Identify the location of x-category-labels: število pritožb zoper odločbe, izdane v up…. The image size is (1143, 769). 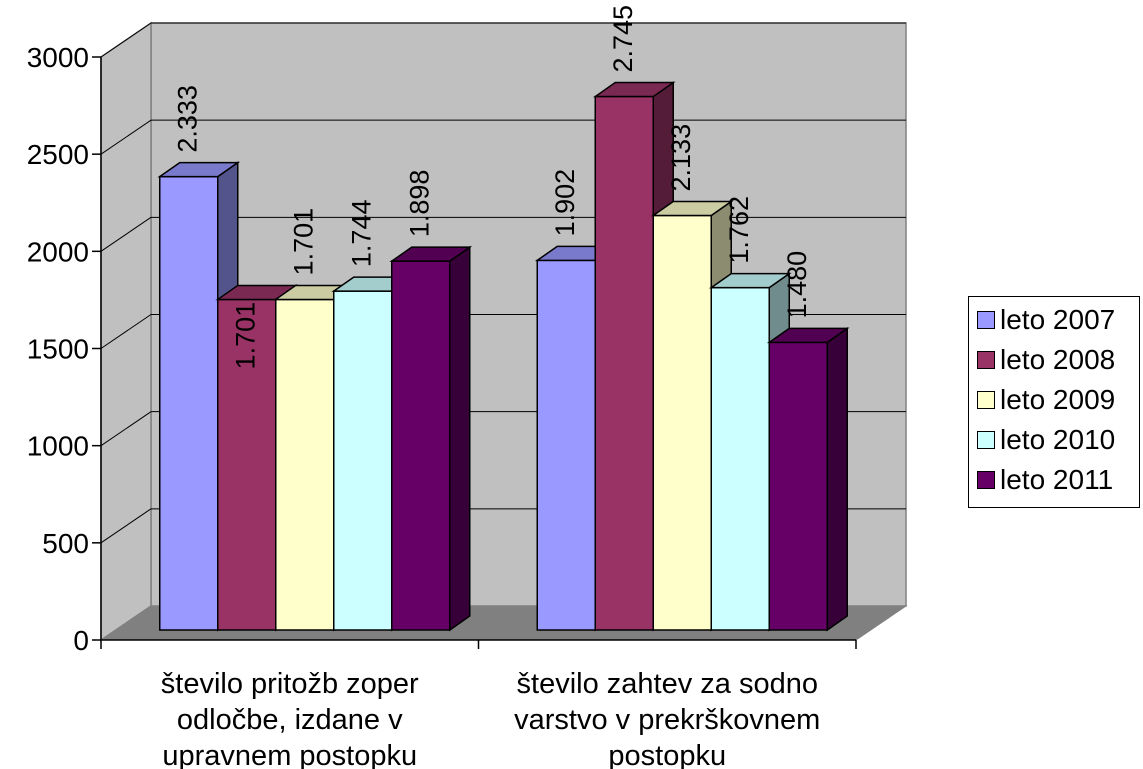
(491, 718).